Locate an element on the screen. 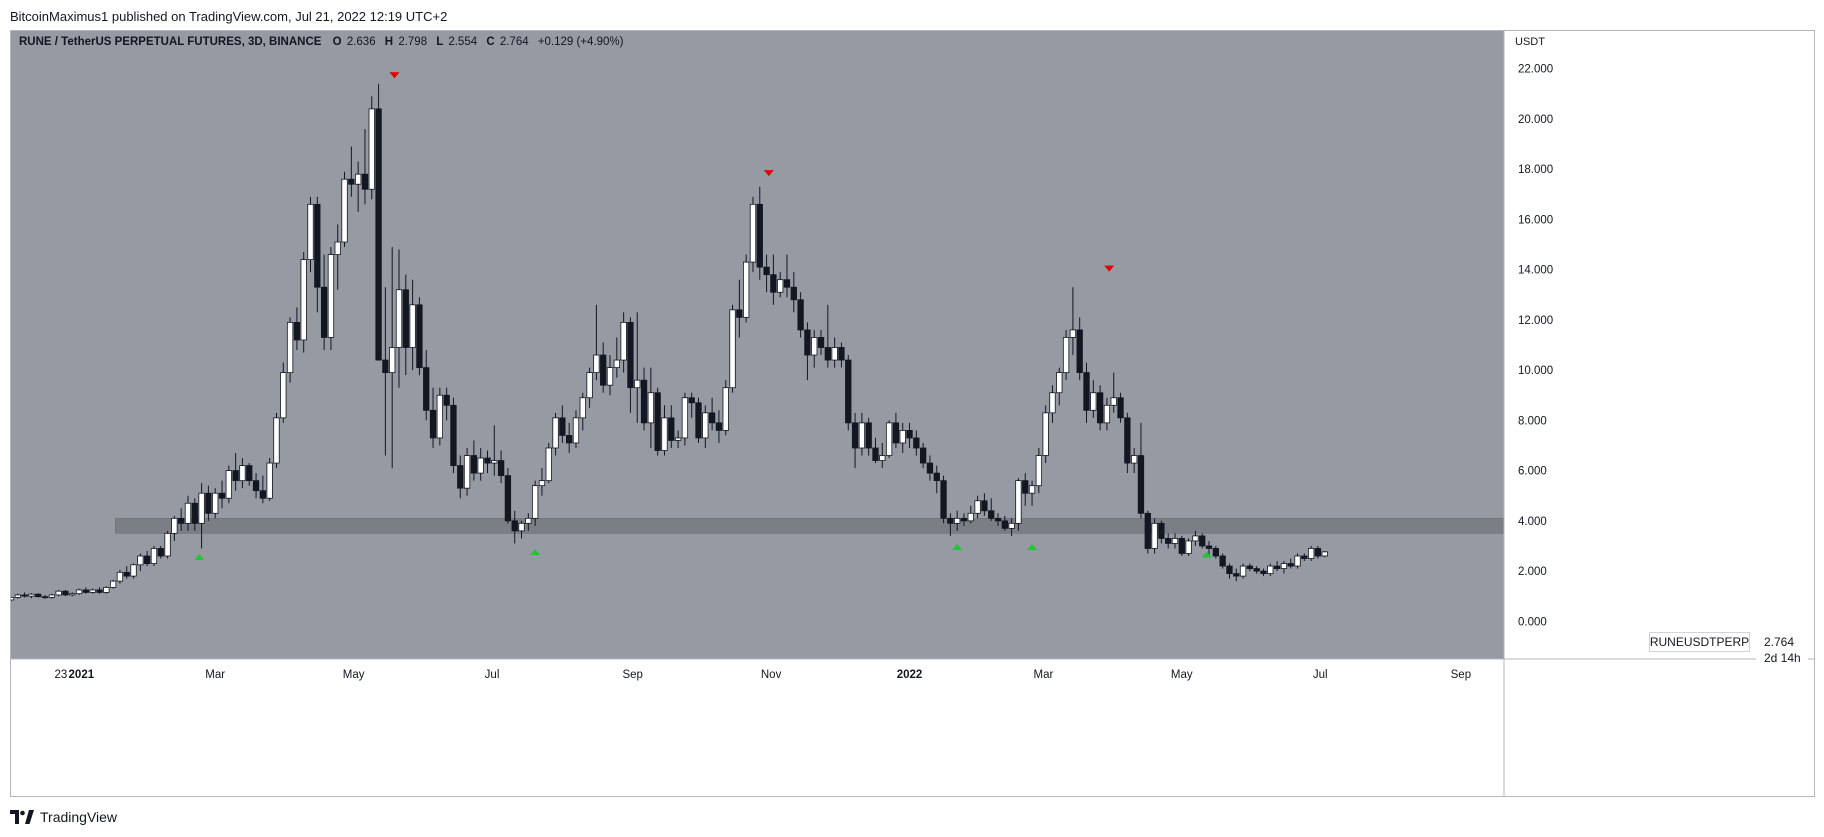 The height and width of the screenshot is (837, 1824). time-tick-label: Jul is located at coordinates (492, 675).